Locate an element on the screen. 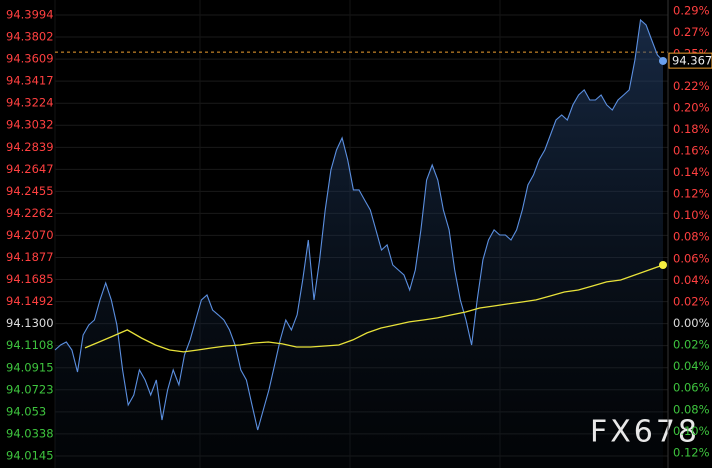 The height and width of the screenshot is (468, 712). y-tick-label: 94.0338 is located at coordinates (30, 433).